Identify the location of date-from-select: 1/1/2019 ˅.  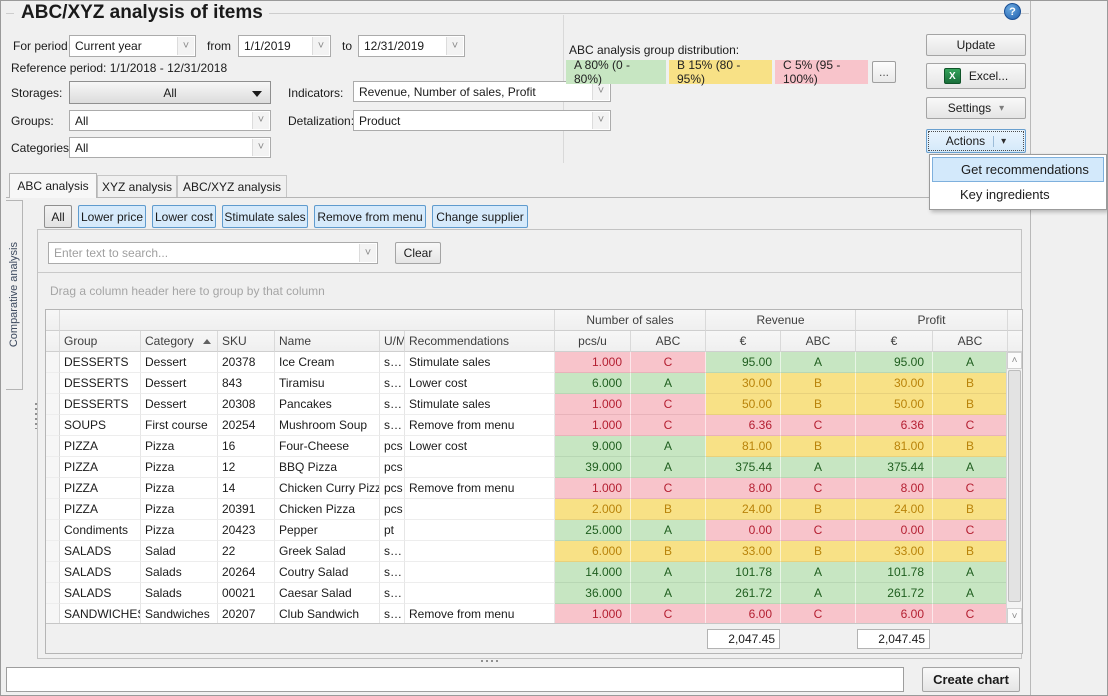
(284, 46).